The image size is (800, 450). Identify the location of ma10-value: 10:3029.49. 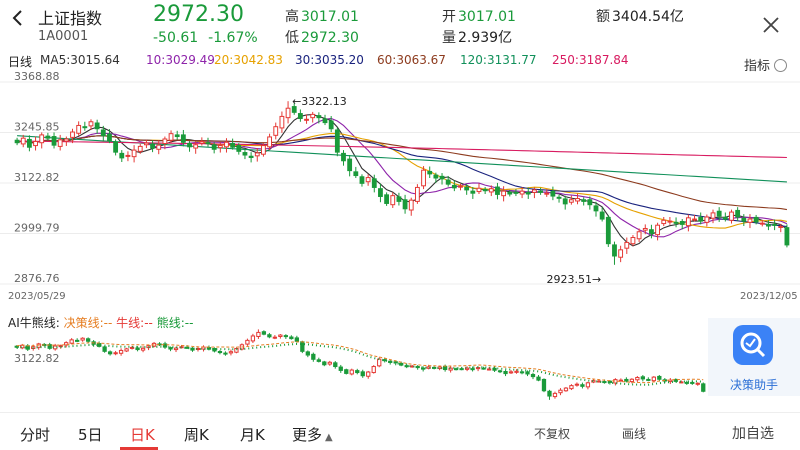
(180, 60).